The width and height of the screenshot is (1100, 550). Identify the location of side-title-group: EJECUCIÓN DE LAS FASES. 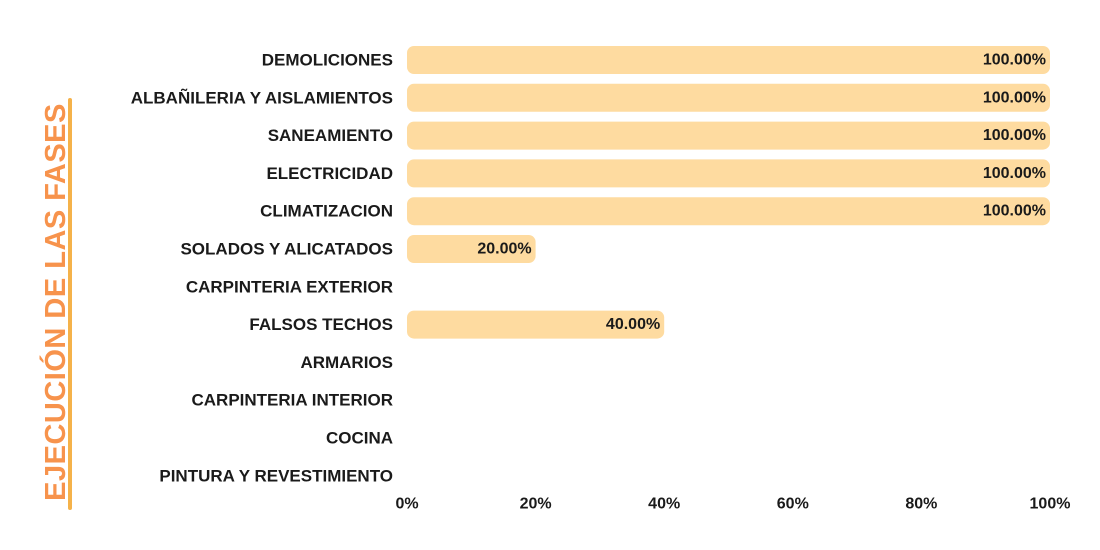
(55, 304).